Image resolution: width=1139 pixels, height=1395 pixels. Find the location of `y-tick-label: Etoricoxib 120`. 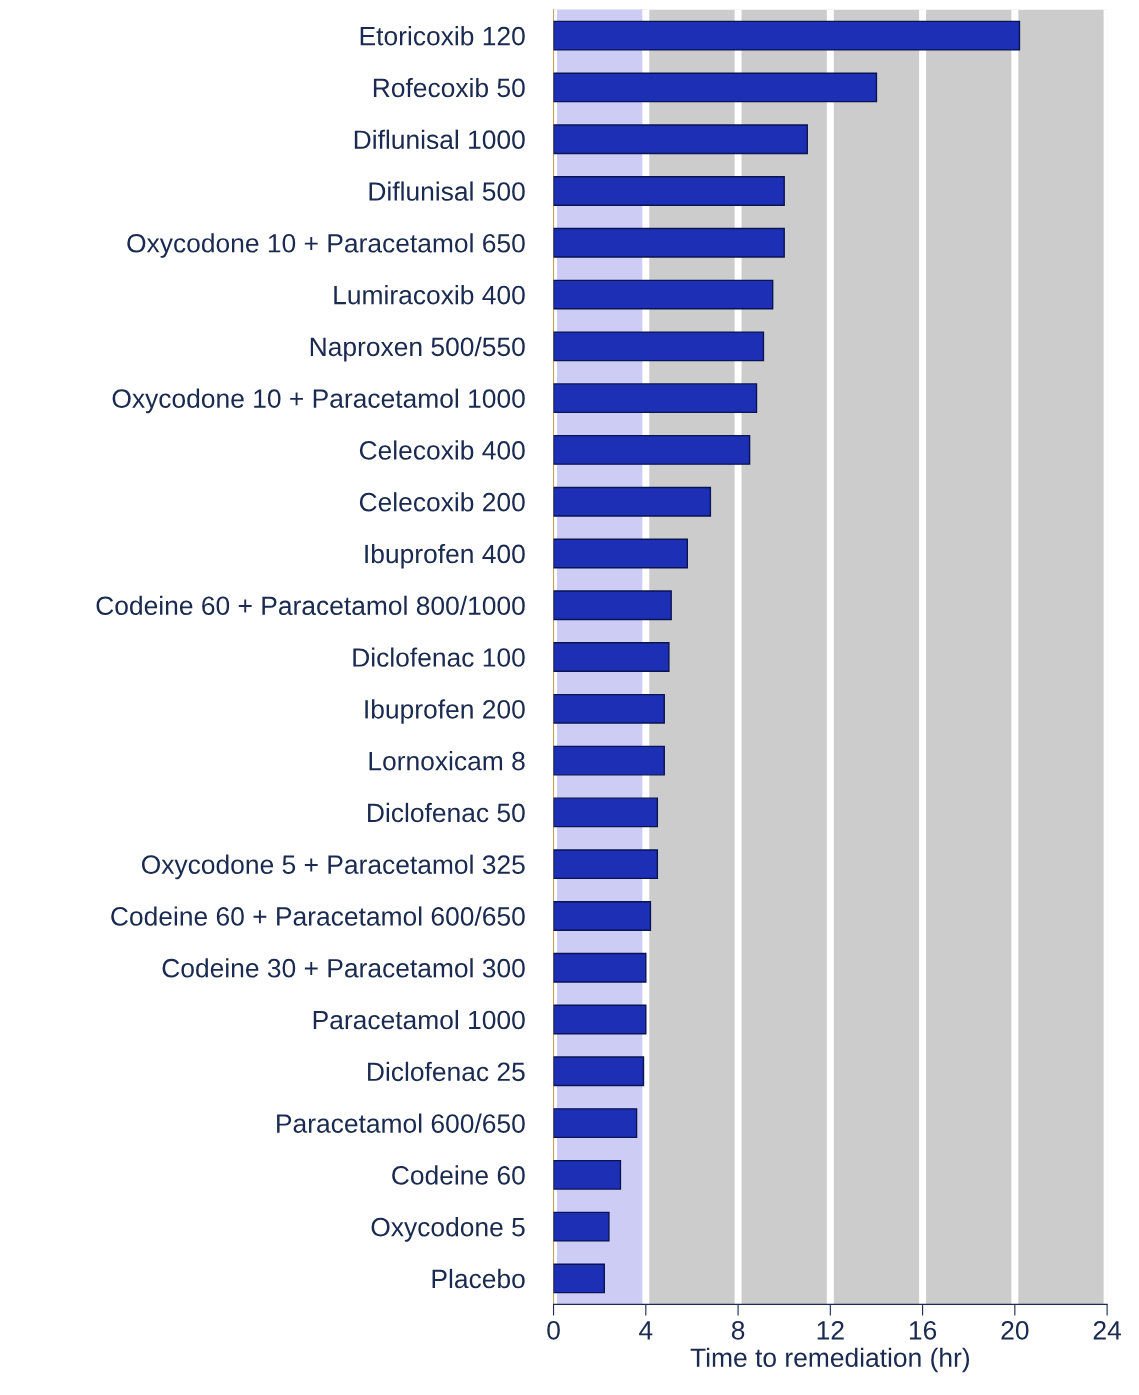

y-tick-label: Etoricoxib 120 is located at coordinates (442, 36).